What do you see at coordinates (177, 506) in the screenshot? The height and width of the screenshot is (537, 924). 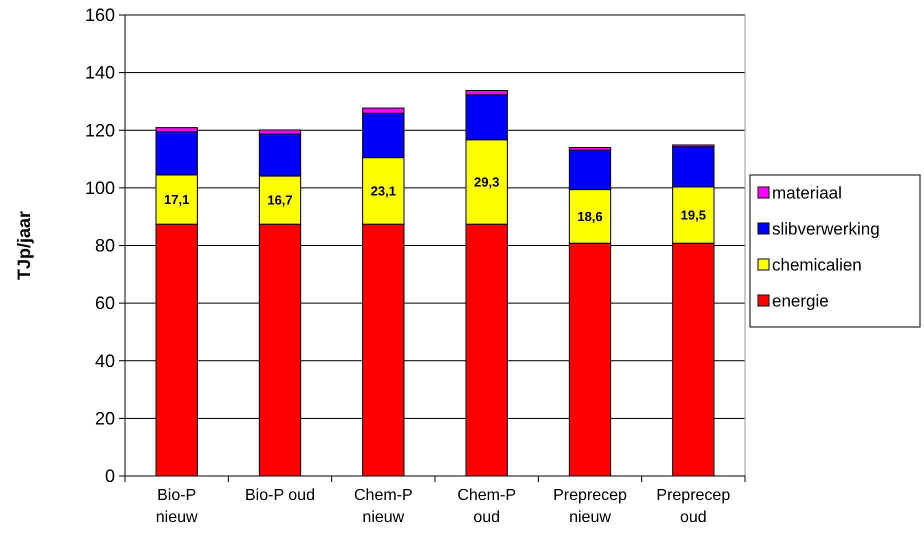 I see `x-tick-label: Bio-P nieuw` at bounding box center [177, 506].